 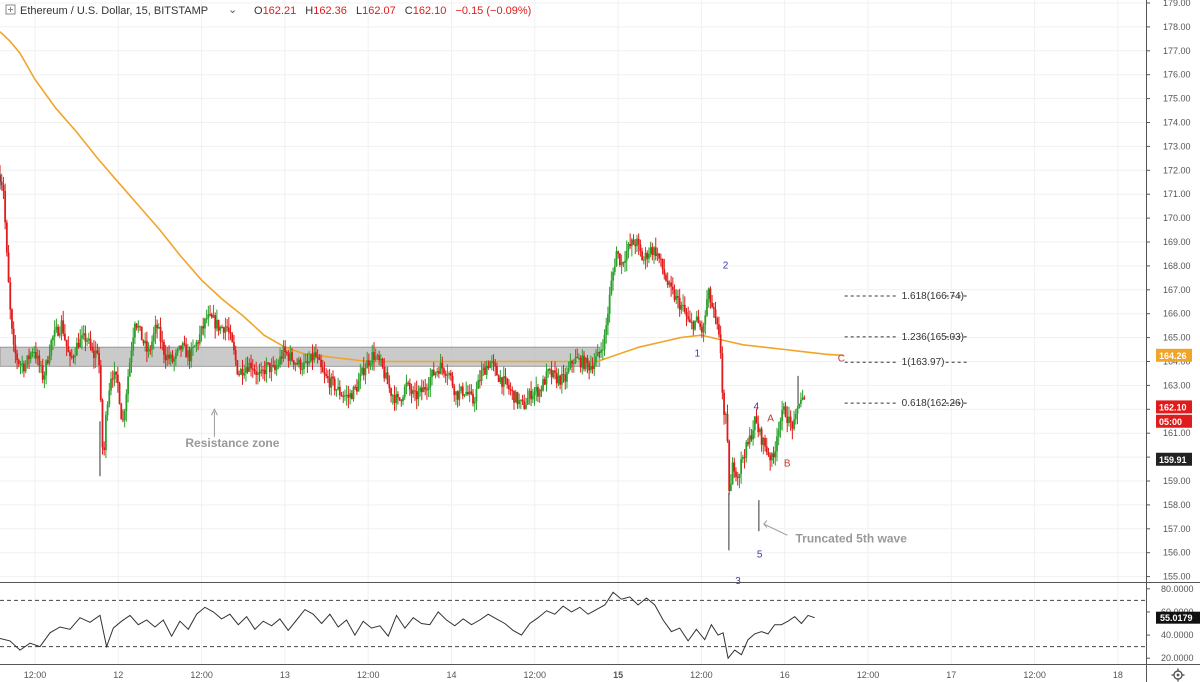 What do you see at coordinates (951, 675) in the screenshot?
I see `x-tick-label: 17` at bounding box center [951, 675].